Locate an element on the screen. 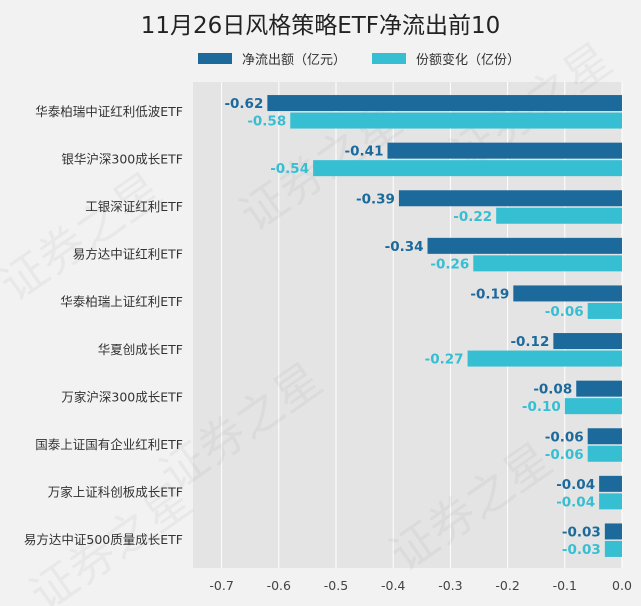 The height and width of the screenshot is (606, 641). data-label-share-change: -0.27 is located at coordinates (444, 360).